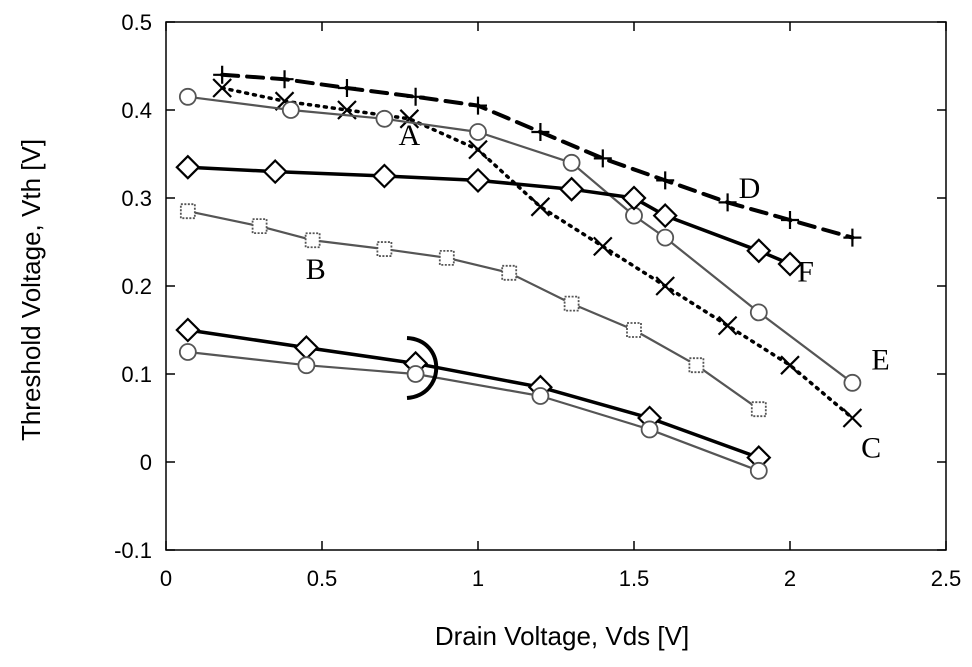 This screenshot has height=667, width=972. Describe the element at coordinates (166, 578) in the screenshot. I see `x-tick-label: 0` at that location.